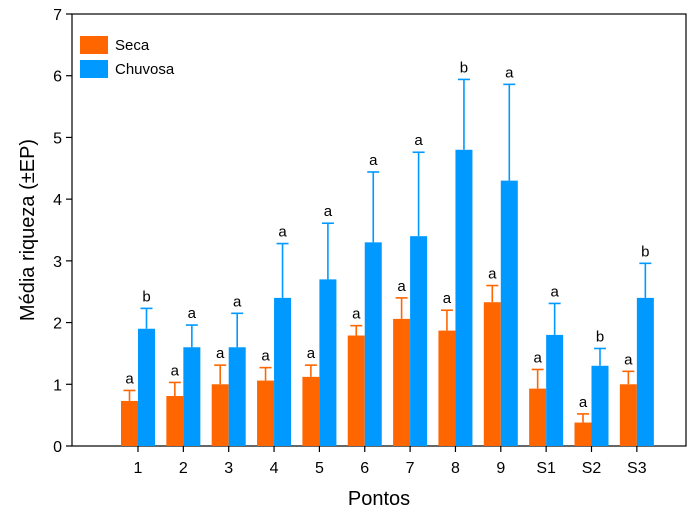  Describe the element at coordinates (455, 468) in the screenshot. I see `x-tick-label: 8` at that location.